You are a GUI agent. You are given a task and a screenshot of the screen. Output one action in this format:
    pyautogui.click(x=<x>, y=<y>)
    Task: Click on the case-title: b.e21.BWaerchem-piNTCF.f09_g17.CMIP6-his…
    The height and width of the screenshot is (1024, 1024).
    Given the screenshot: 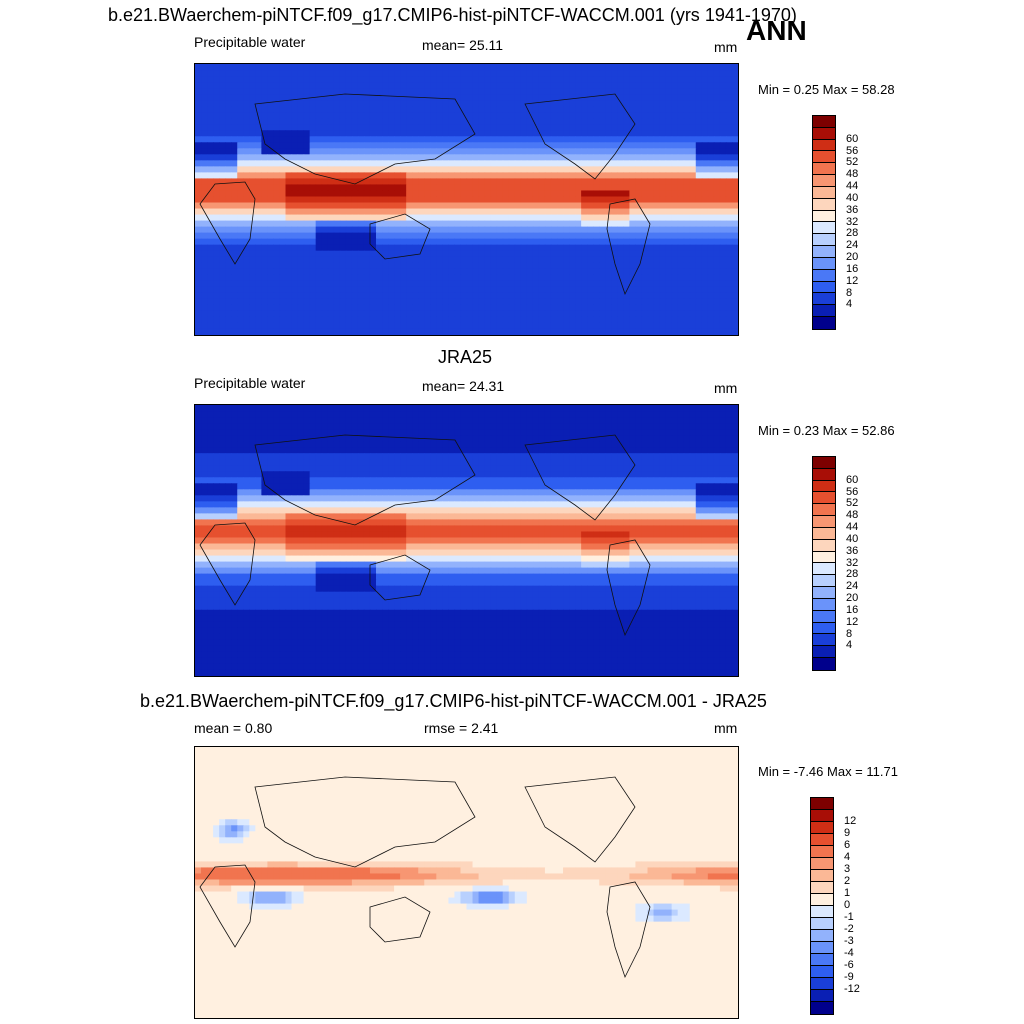 What is the action you would take?
    pyautogui.click(x=452, y=15)
    